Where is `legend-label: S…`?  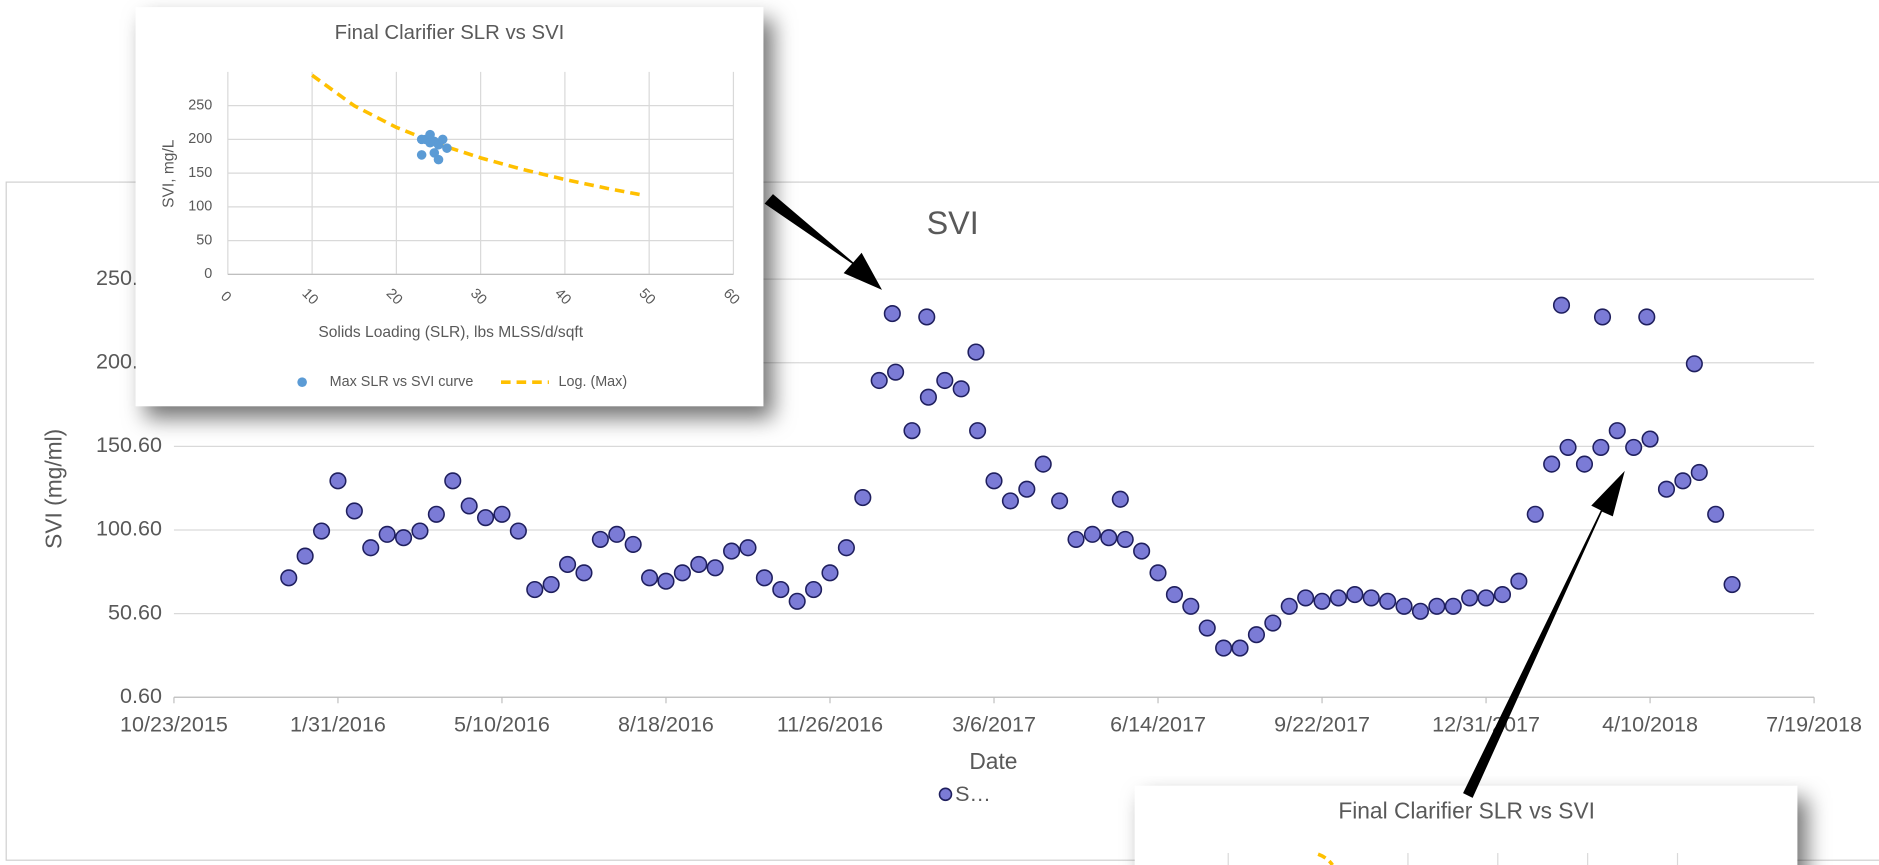
legend-label: S… is located at coordinates (973, 793).